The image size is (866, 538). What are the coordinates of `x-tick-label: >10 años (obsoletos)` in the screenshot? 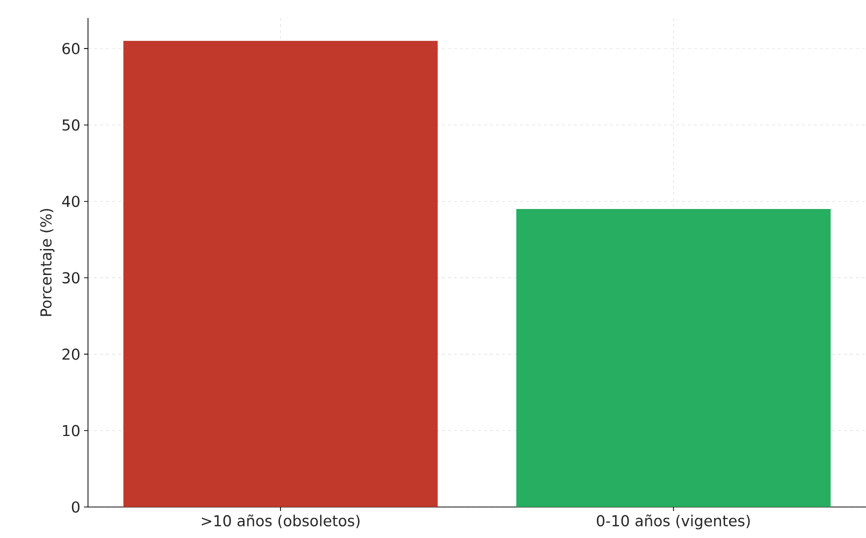 It's located at (281, 521).